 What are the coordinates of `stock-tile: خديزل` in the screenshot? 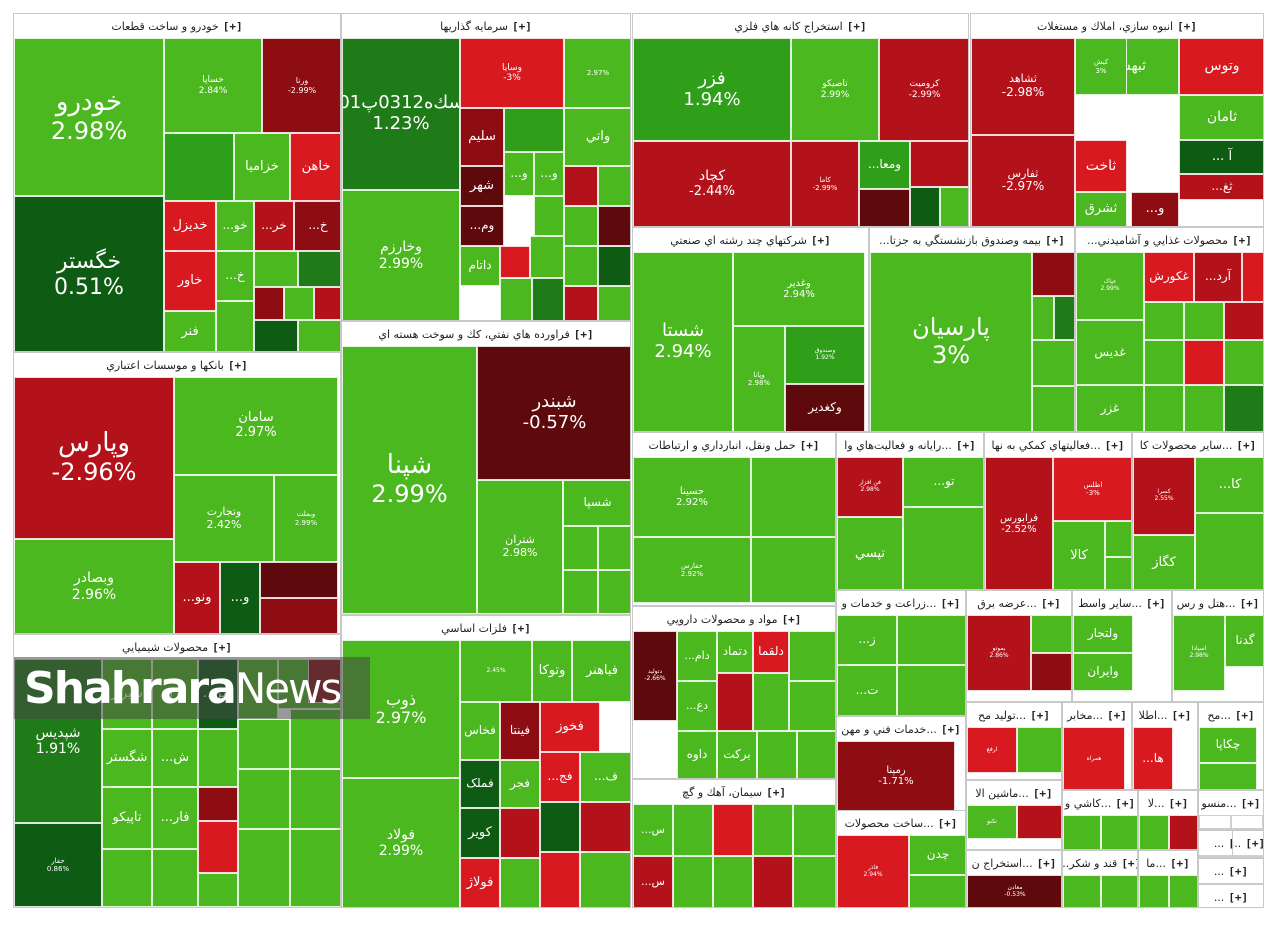 It's located at (190, 226).